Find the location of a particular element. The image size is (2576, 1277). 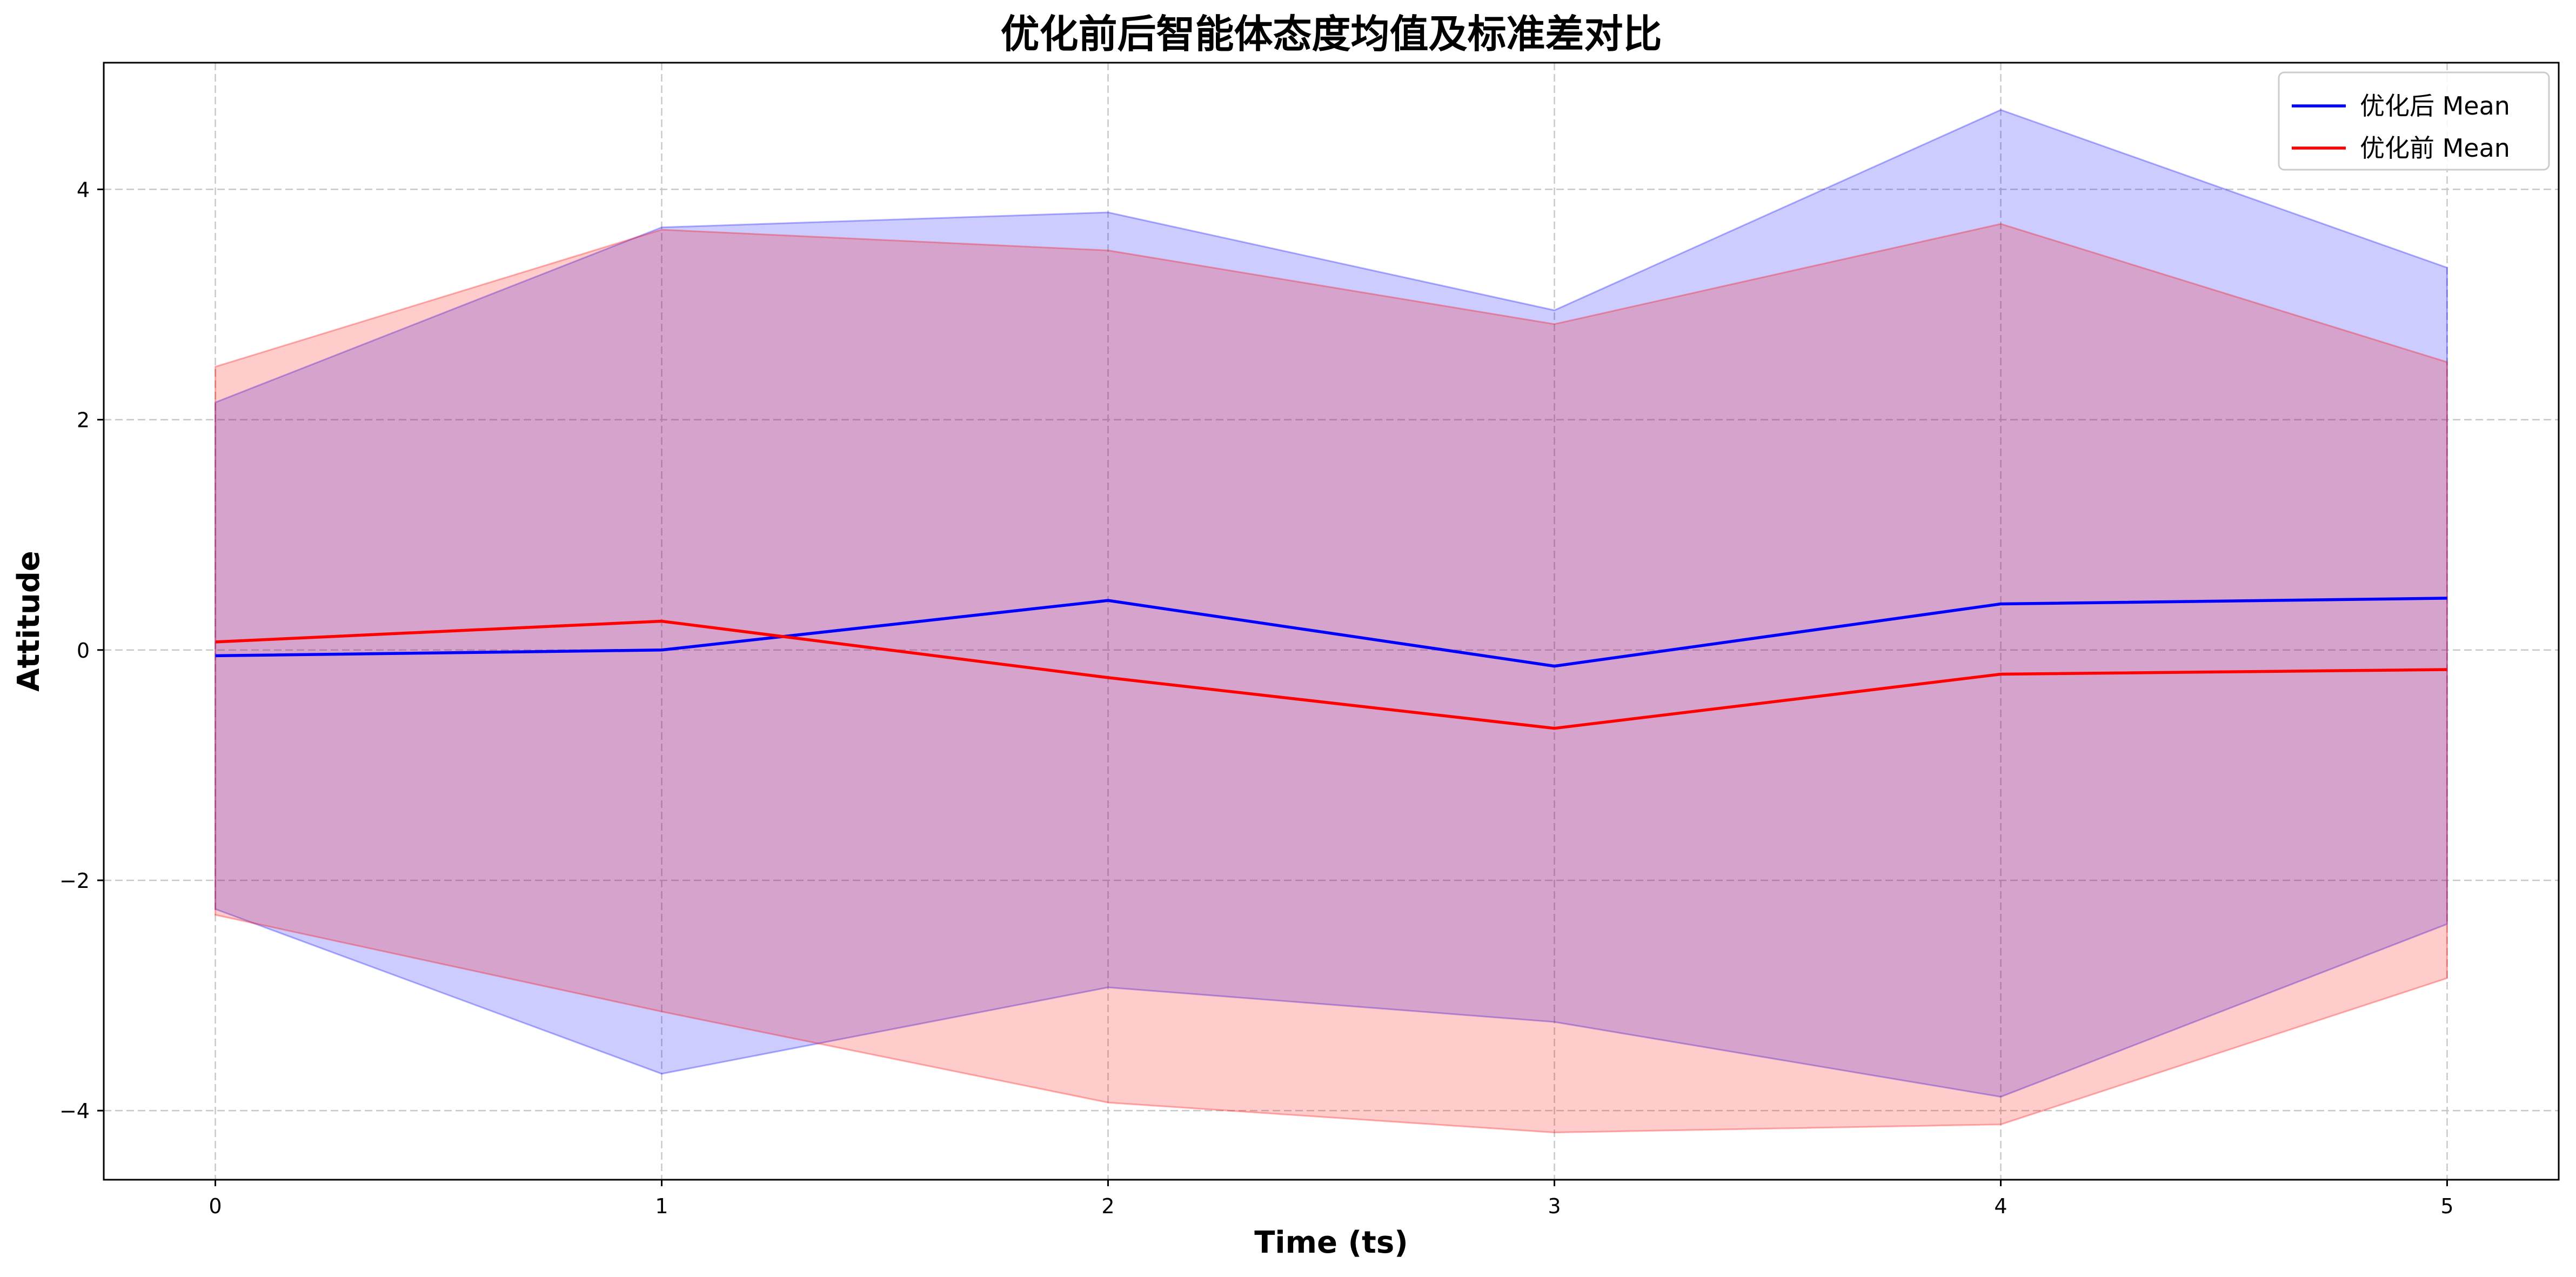

x-tick-label: 2 is located at coordinates (1107, 1206).